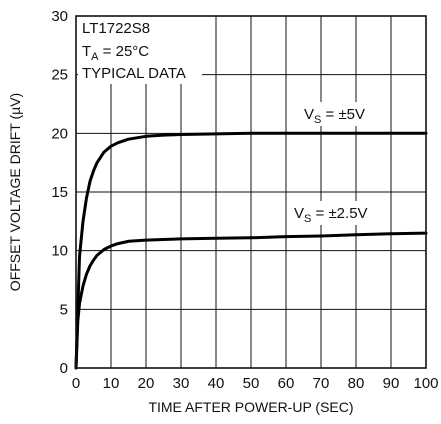 Image resolution: width=441 pixels, height=424 pixels. Describe the element at coordinates (115, 53) in the screenshot. I see `temperature-label: TA = 25°C` at that location.